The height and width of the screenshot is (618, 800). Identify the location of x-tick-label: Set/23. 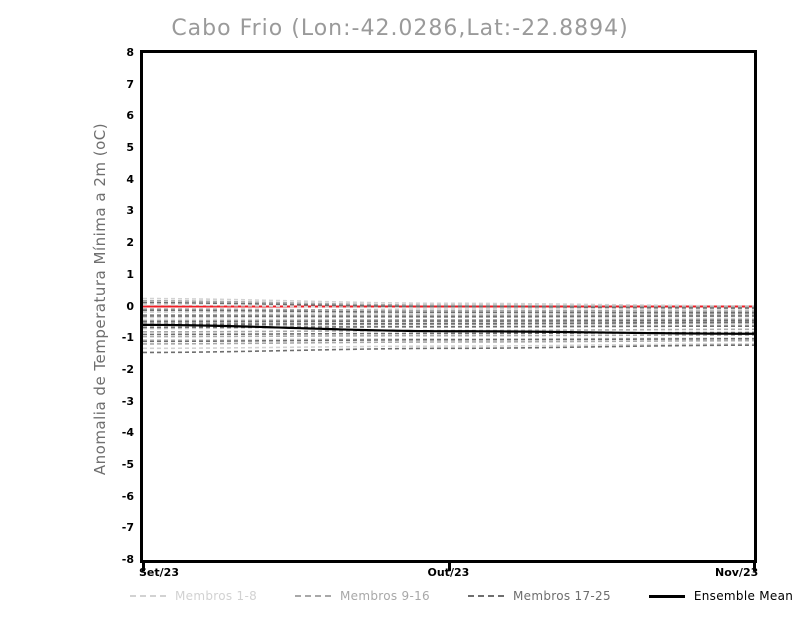
(159, 572).